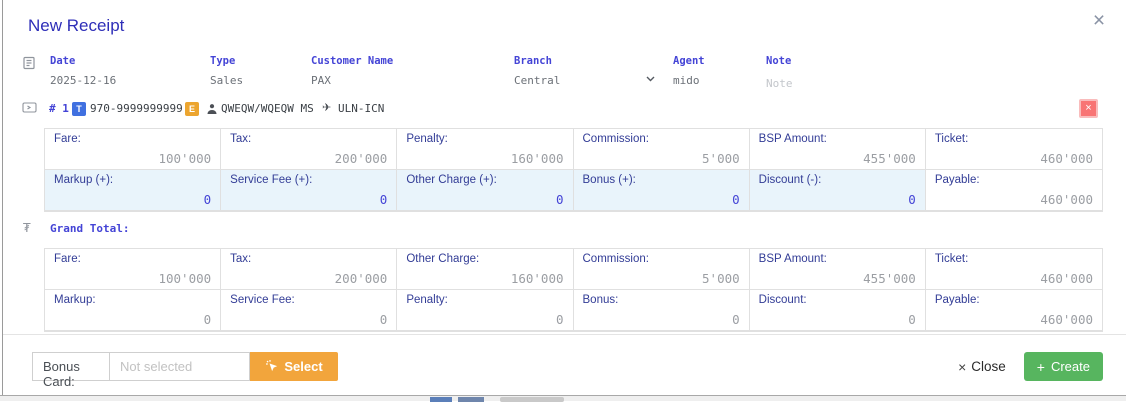 The height and width of the screenshot is (402, 1126). What do you see at coordinates (689, 71) in the screenshot?
I see `field-agent: Agent mido` at bounding box center [689, 71].